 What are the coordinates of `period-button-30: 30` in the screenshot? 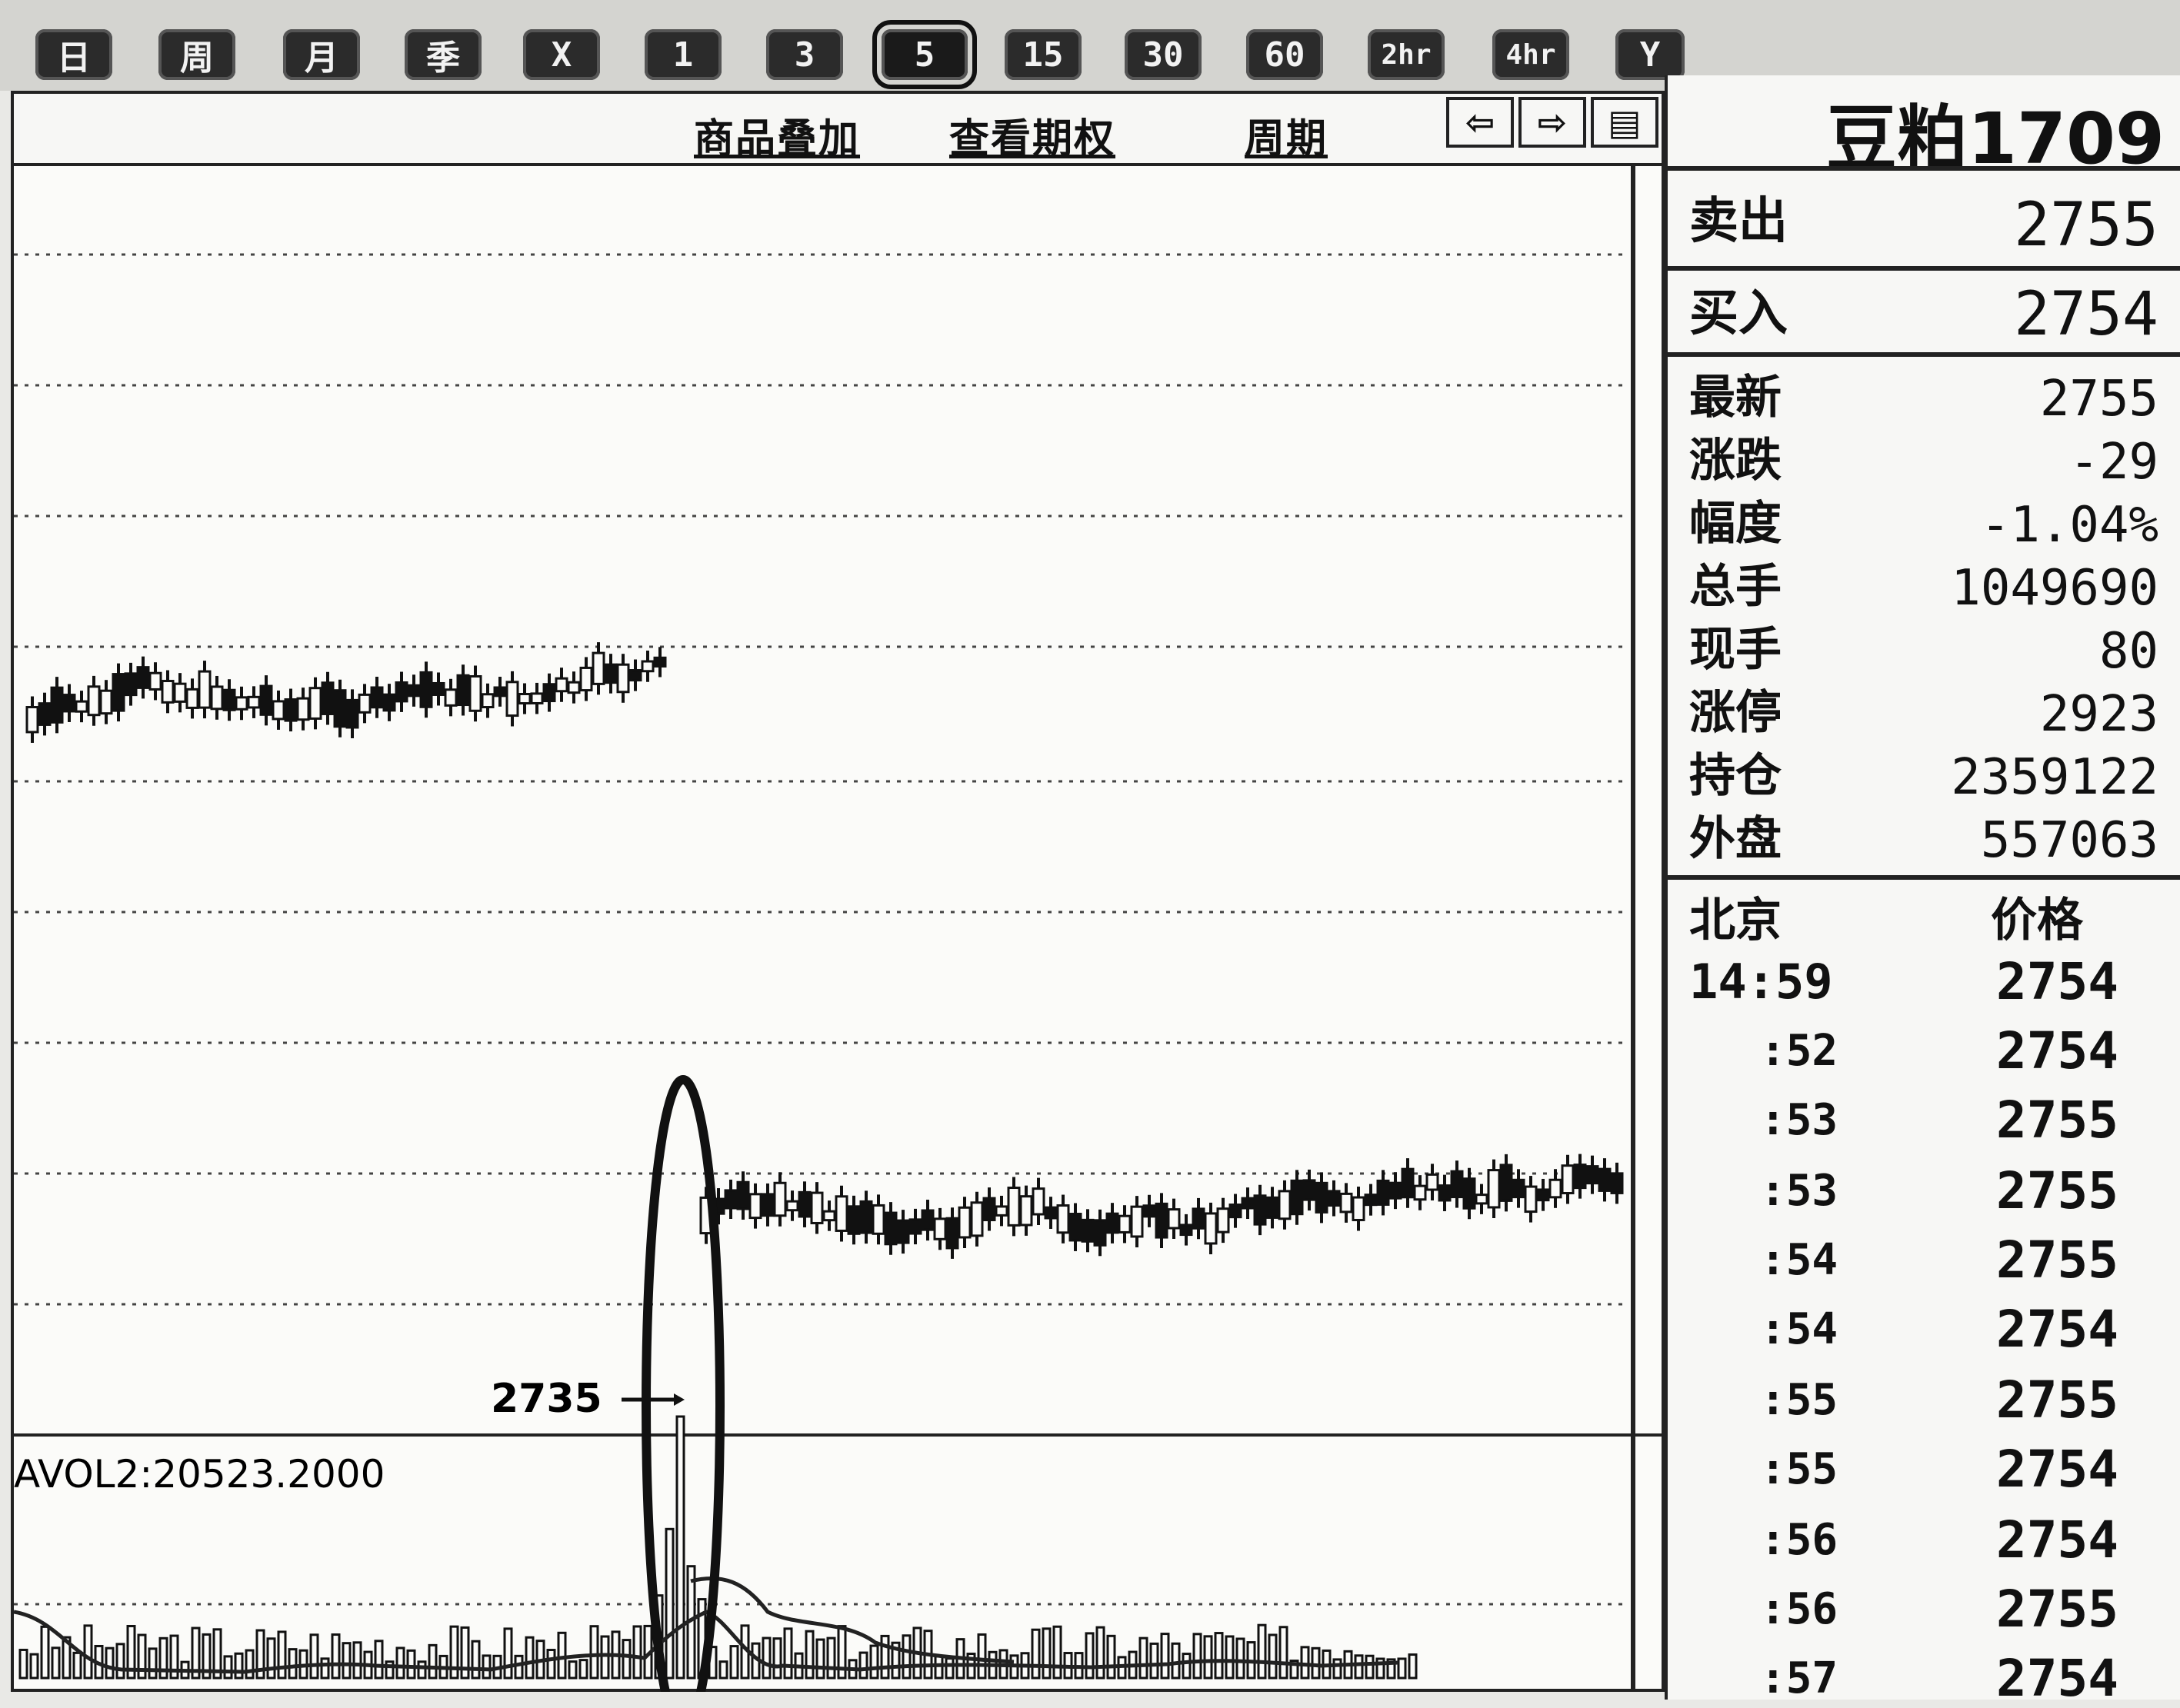 It's located at (1163, 54).